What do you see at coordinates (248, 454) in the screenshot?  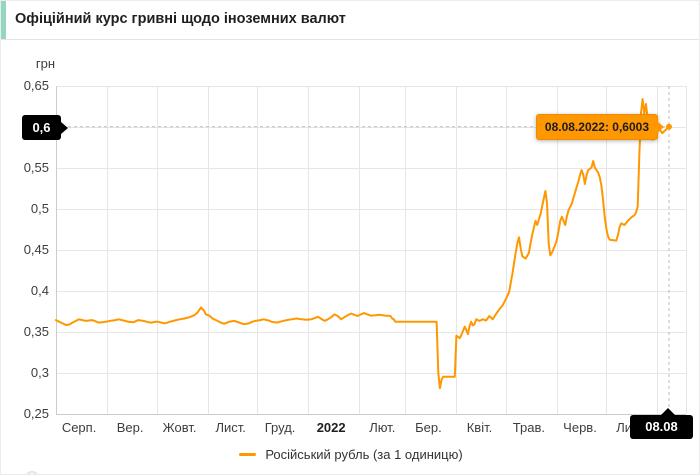 I see `legend-marker-line` at bounding box center [248, 454].